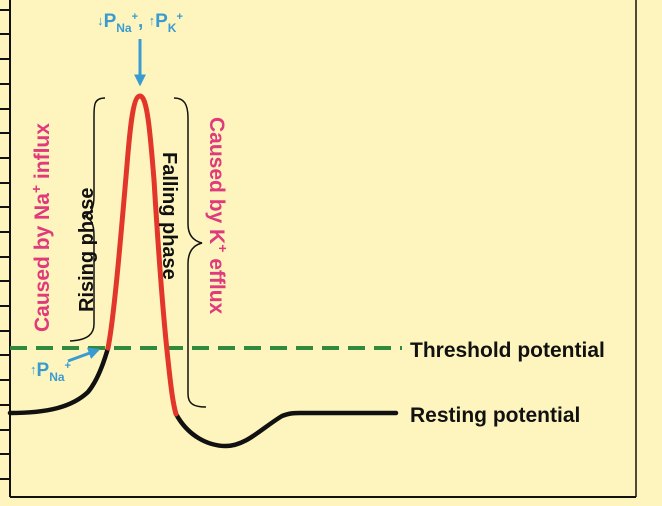  Describe the element at coordinates (286, 429) in the screenshot. I see `hyperpolarization-segment` at that location.